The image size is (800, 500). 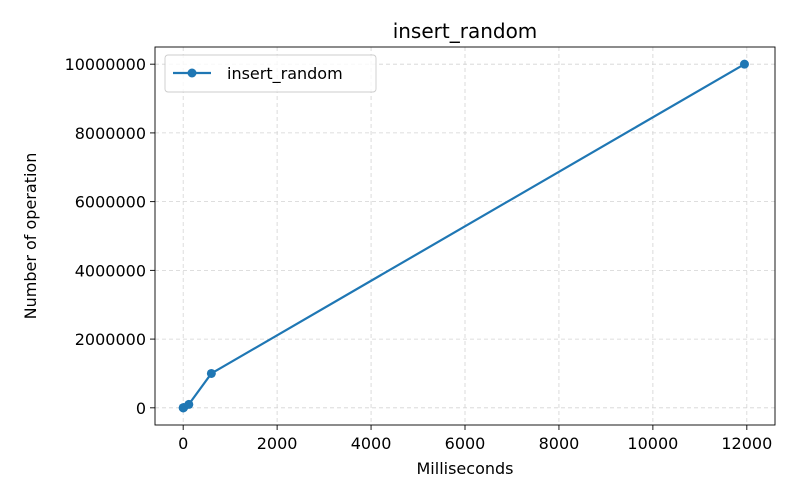 What do you see at coordinates (465, 443) in the screenshot?
I see `x-tick-label: 6000` at bounding box center [465, 443].